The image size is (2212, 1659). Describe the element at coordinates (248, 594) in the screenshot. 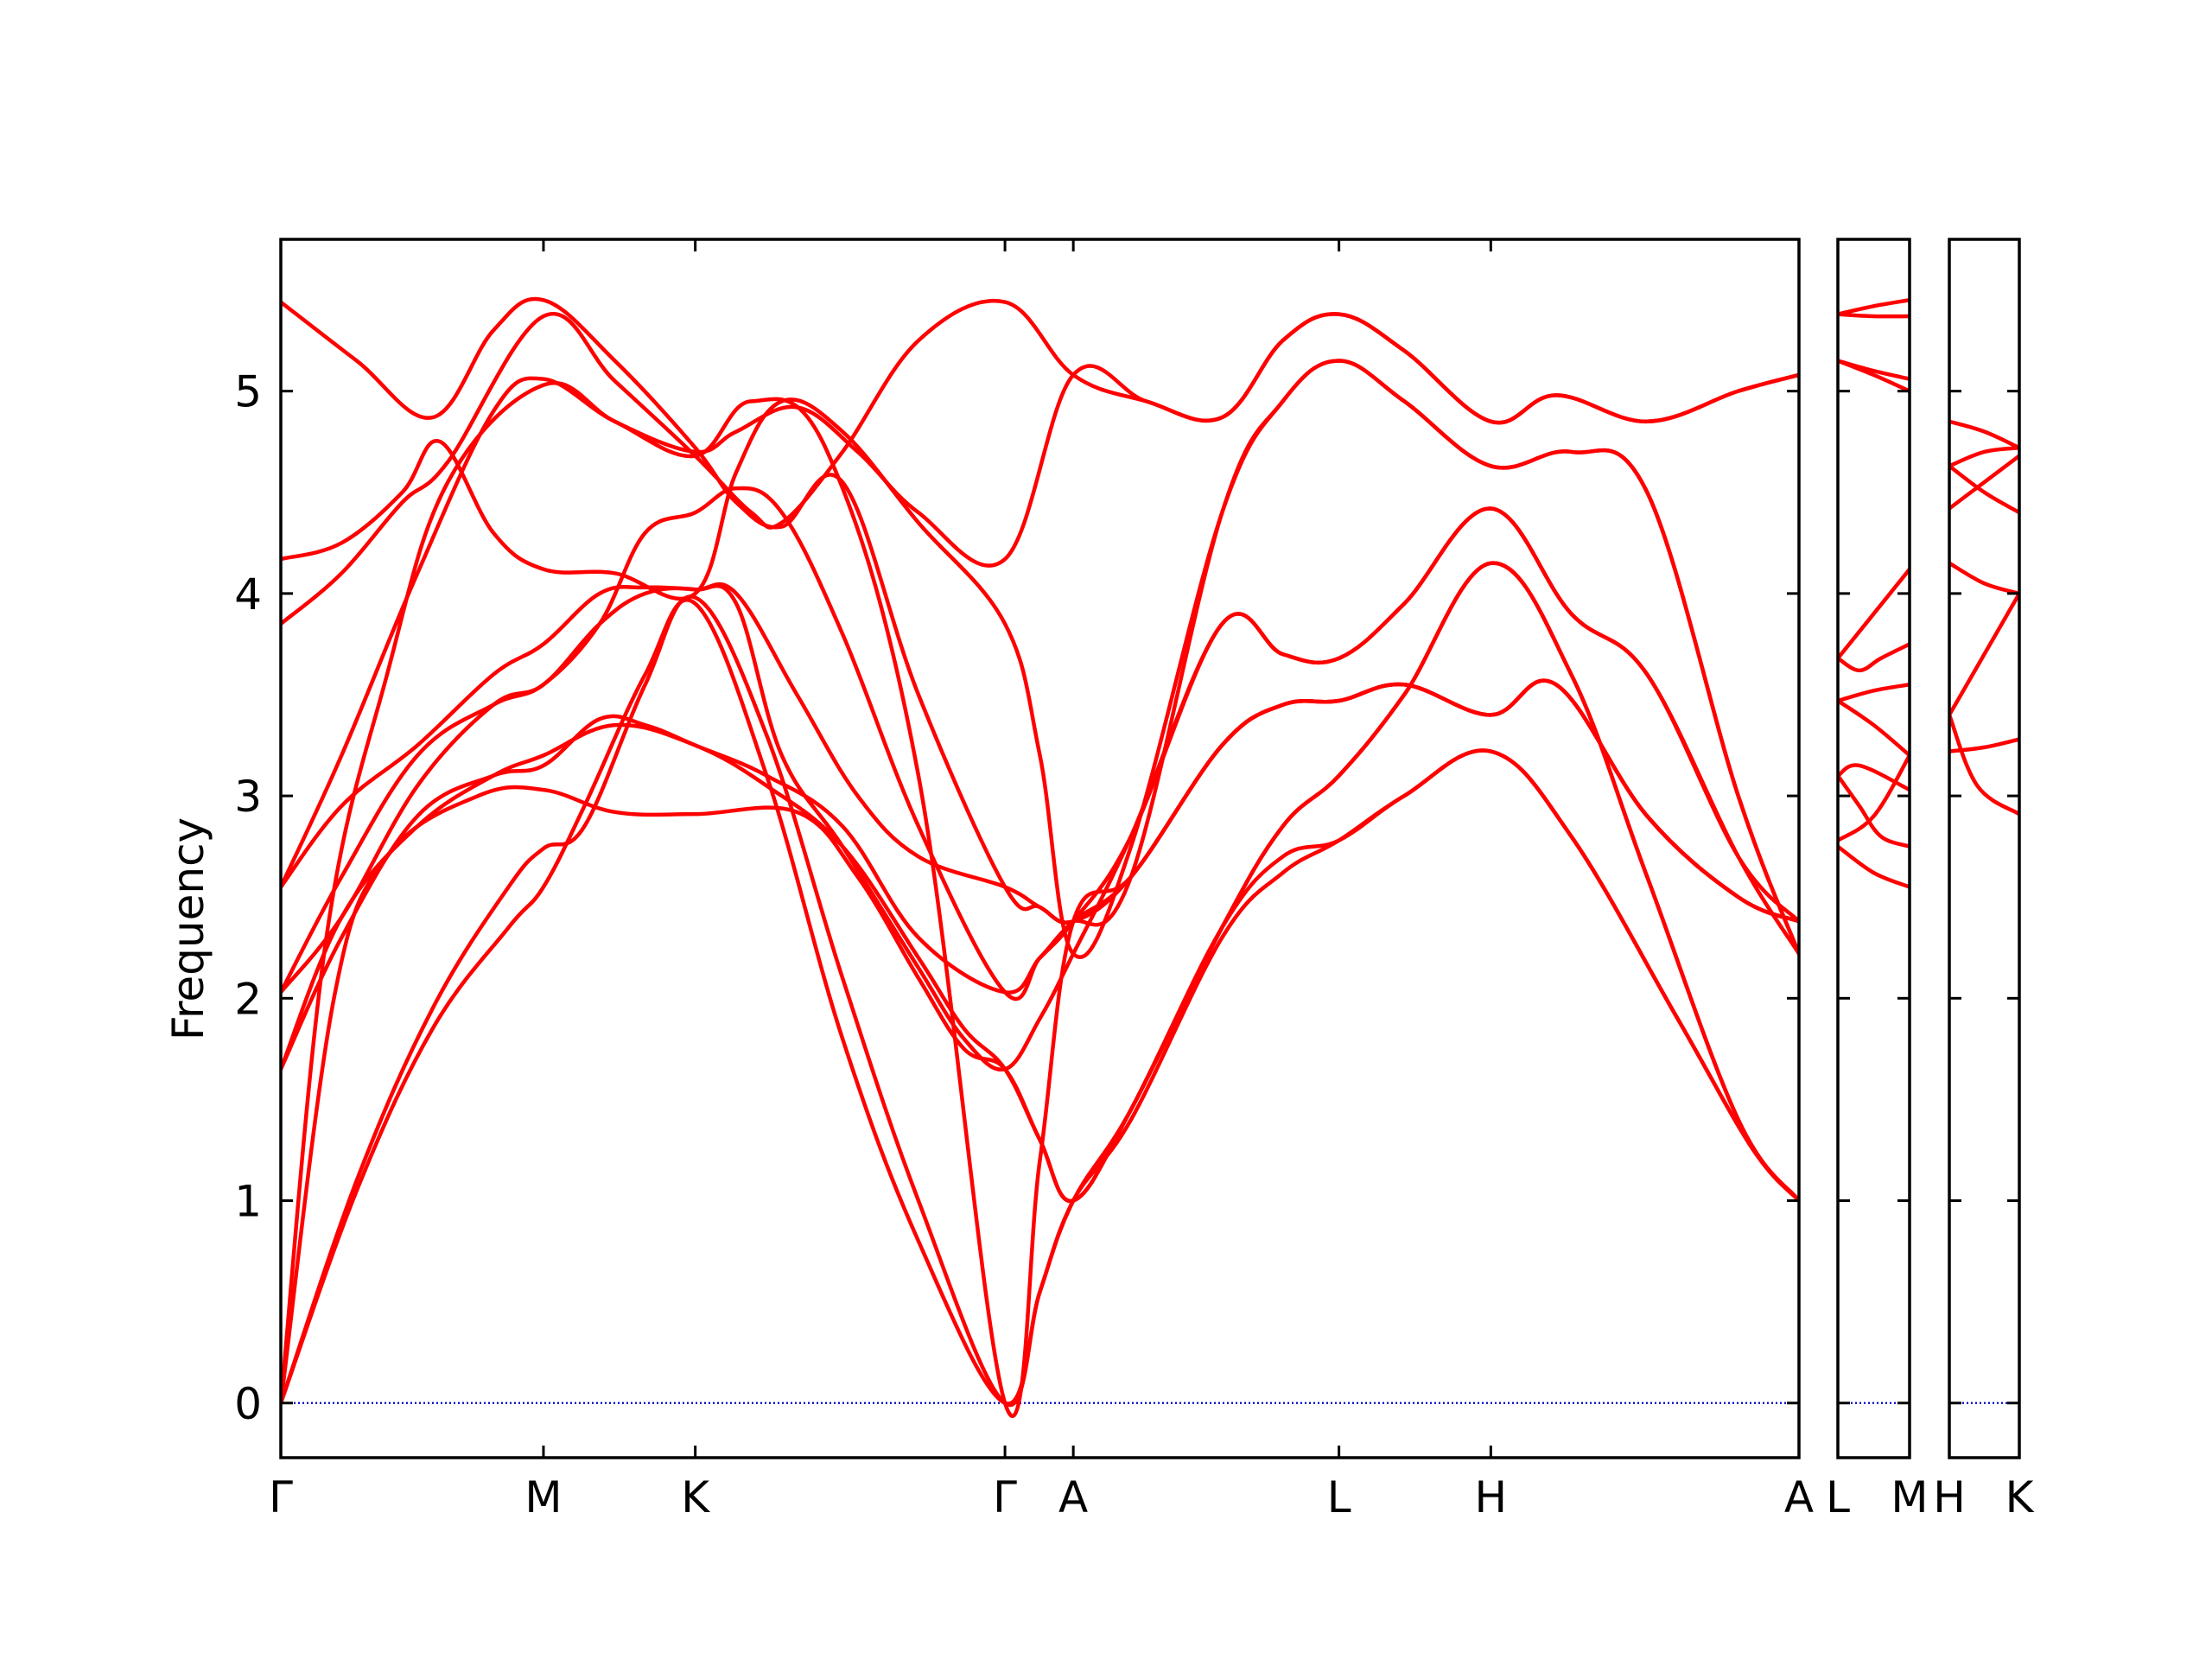

I see `y-tick-label: 4` at that location.